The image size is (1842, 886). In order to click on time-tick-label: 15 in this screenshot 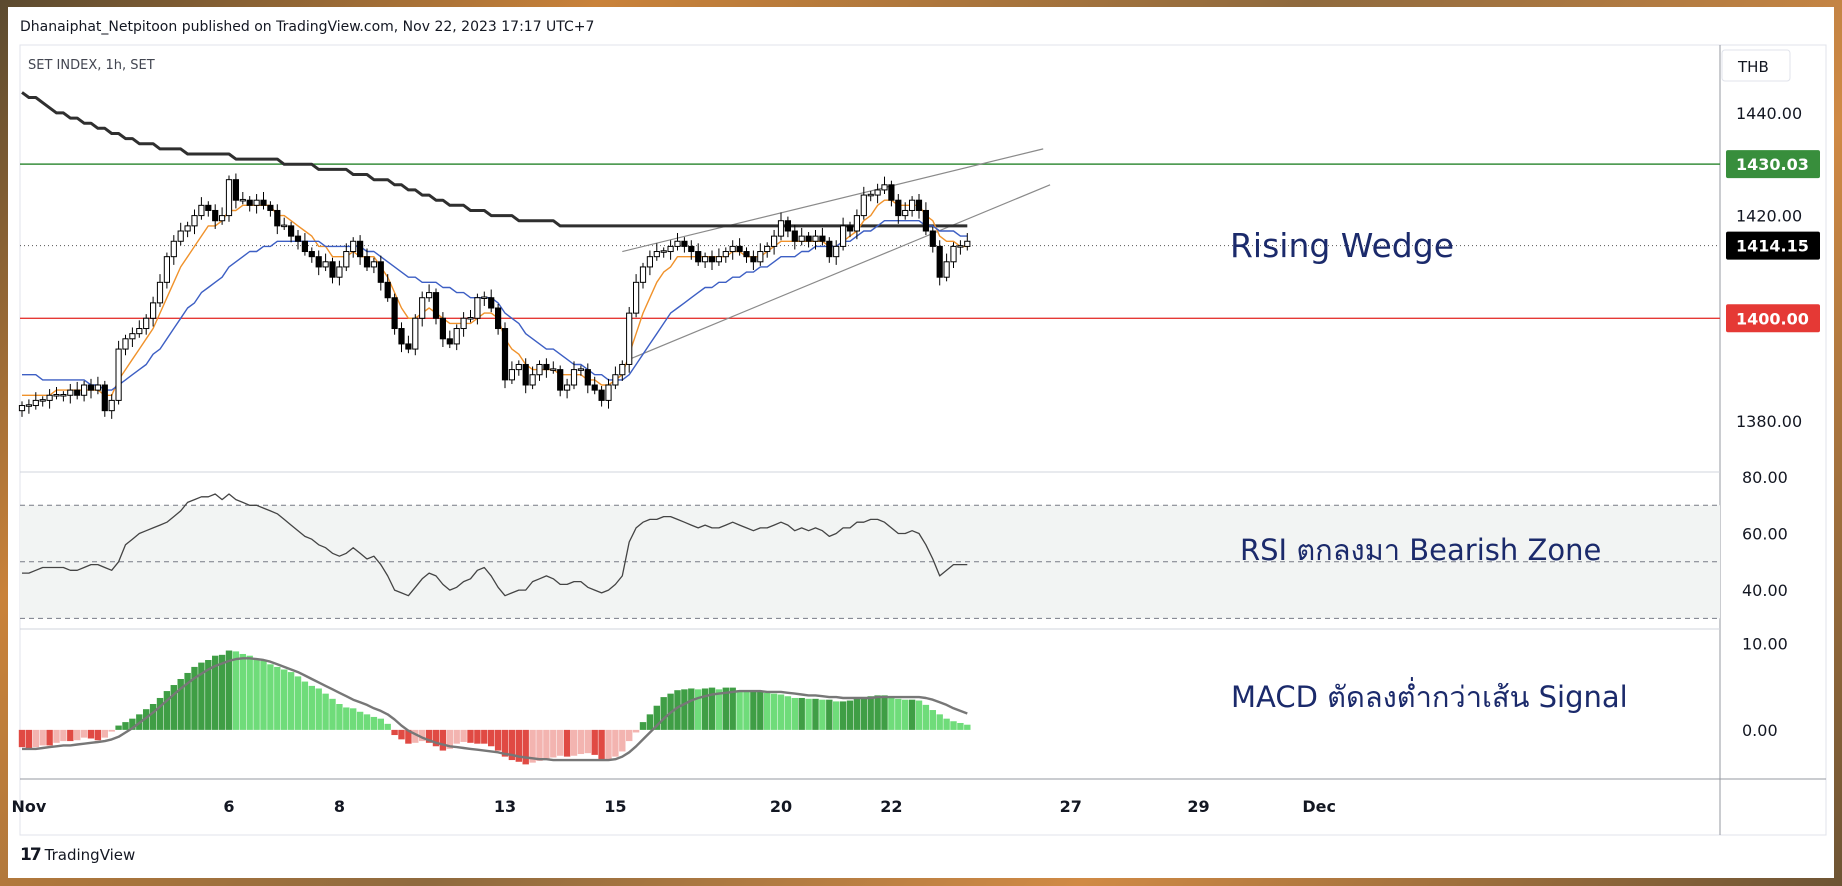, I will do `click(615, 806)`.